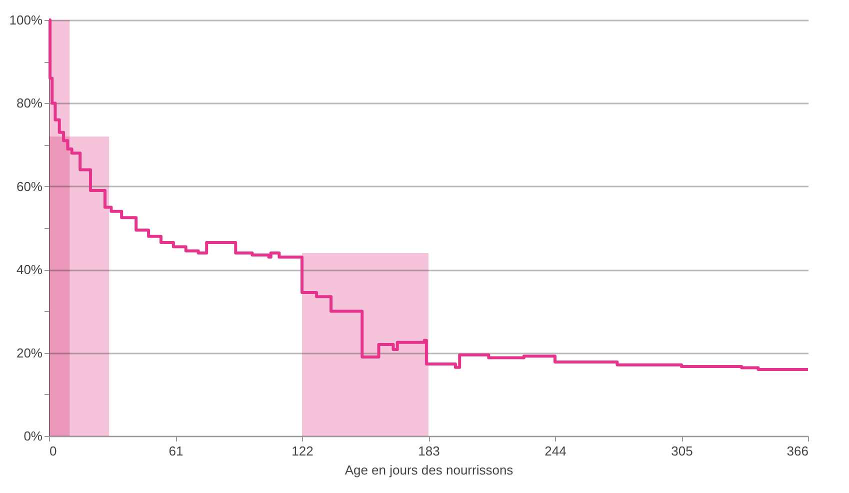 The width and height of the screenshot is (849, 493). I want to click on y-tick-label: 60%, so click(29, 186).